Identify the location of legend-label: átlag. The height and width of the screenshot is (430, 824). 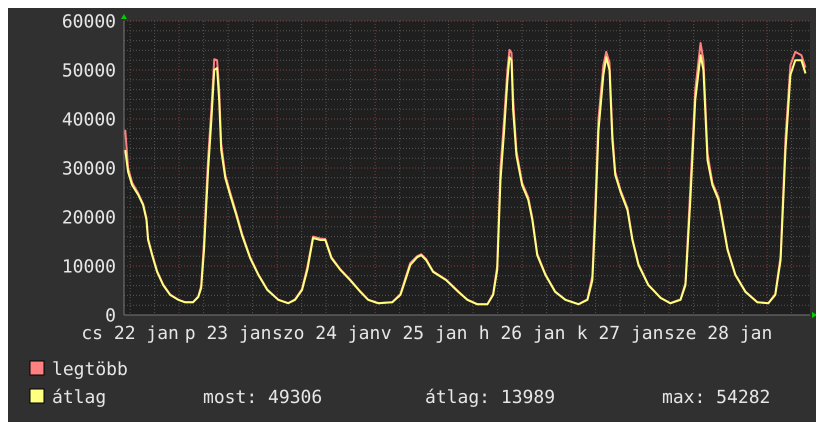
(79, 397).